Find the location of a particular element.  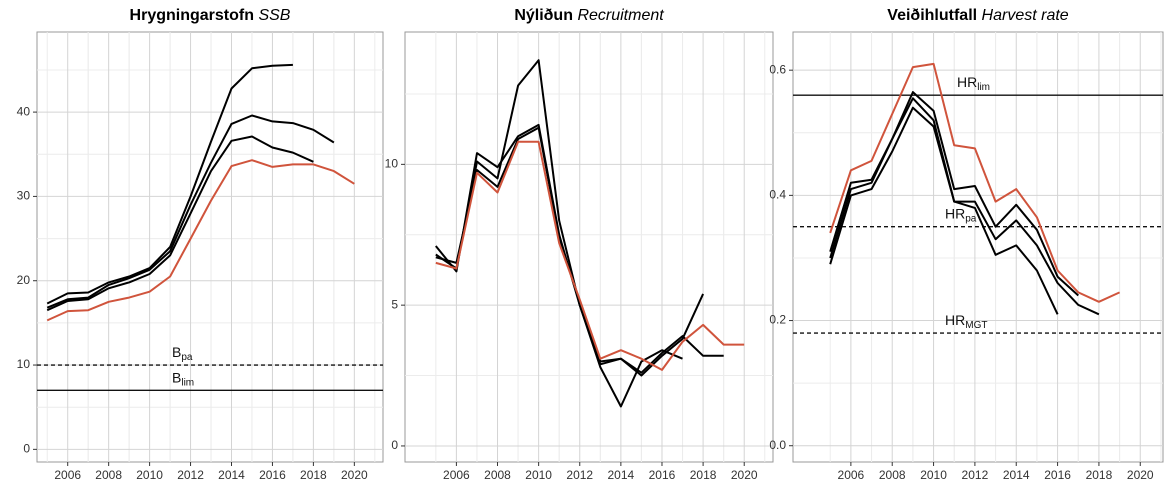

y-tick-label: 0.6 is located at coordinates (777, 69).